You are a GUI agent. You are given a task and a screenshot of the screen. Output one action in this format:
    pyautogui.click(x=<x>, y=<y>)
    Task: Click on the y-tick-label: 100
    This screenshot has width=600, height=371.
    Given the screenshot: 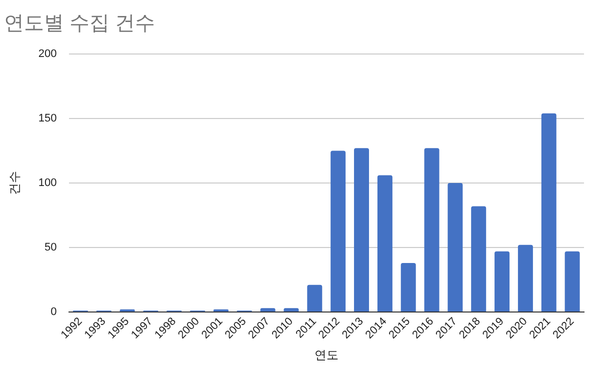 What is the action you would take?
    pyautogui.click(x=47, y=183)
    